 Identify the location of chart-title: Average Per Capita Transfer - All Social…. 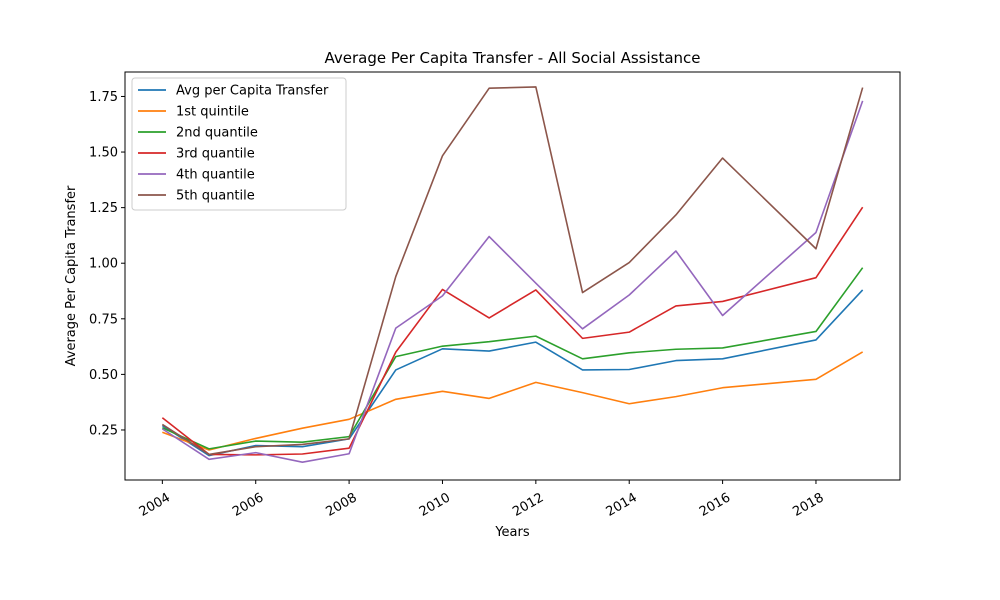
(512, 58).